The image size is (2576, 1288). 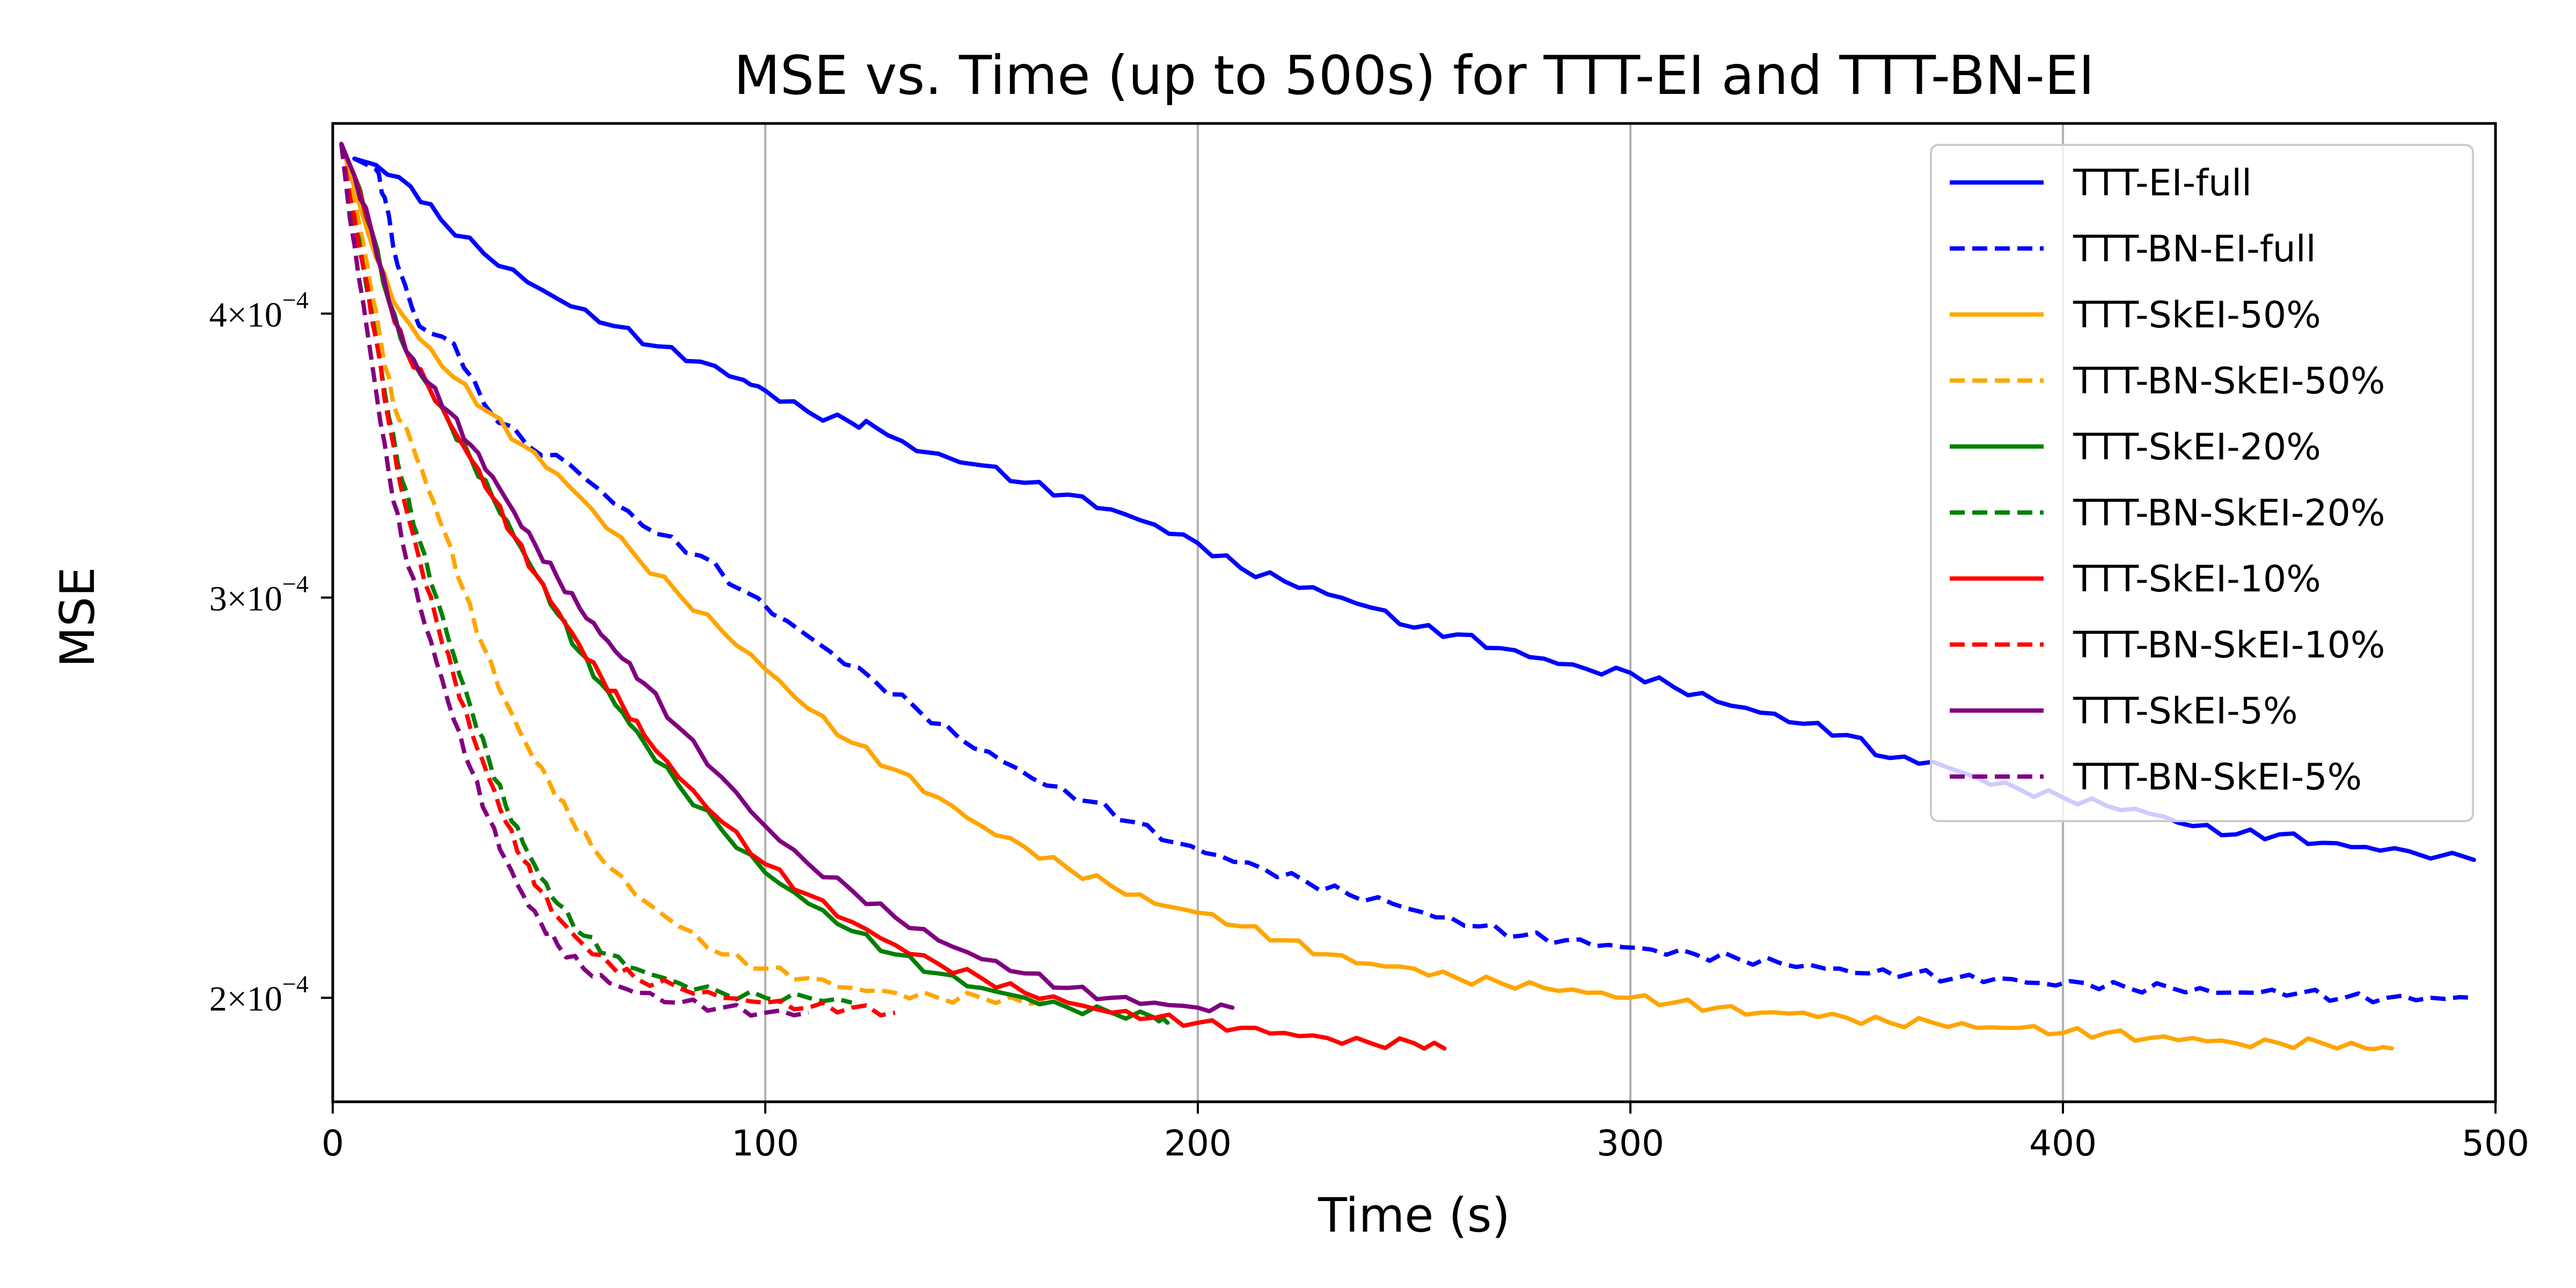 What do you see at coordinates (2162, 183) in the screenshot?
I see `legend-label: TTT-EI-full` at bounding box center [2162, 183].